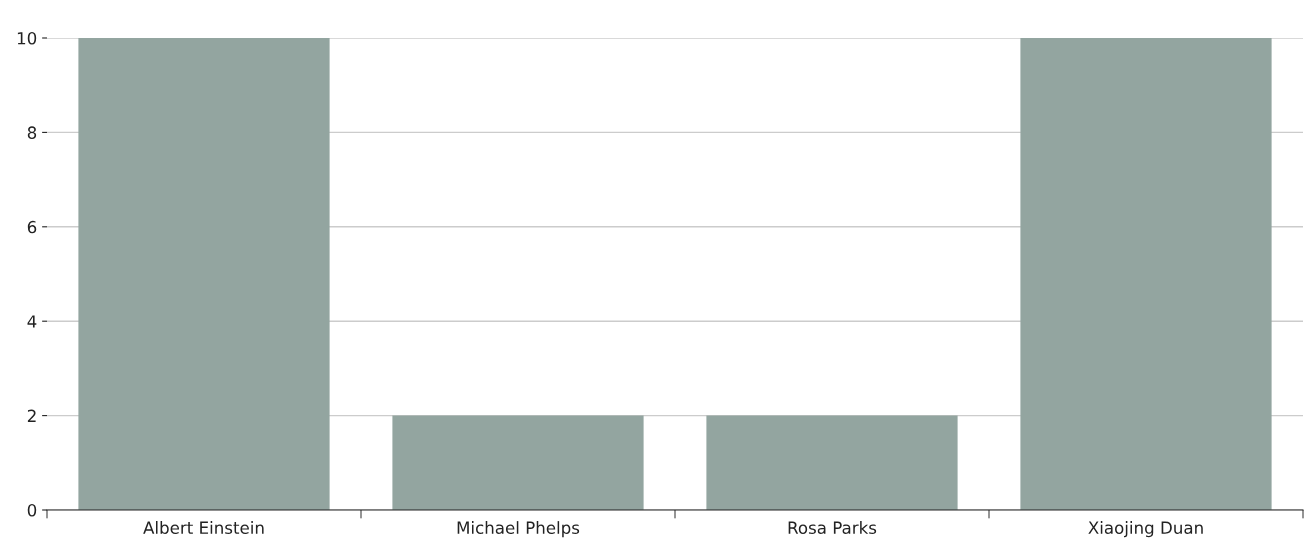  What do you see at coordinates (832, 528) in the screenshot?
I see `x-tick-label: Rosa Parks` at bounding box center [832, 528].